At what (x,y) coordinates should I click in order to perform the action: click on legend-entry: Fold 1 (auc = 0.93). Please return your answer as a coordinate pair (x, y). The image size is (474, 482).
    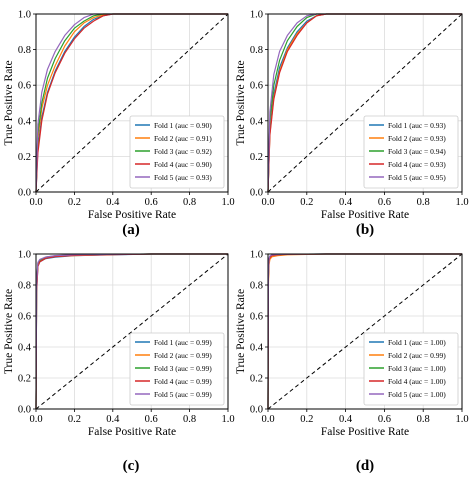
    Looking at the image, I should click on (417, 125).